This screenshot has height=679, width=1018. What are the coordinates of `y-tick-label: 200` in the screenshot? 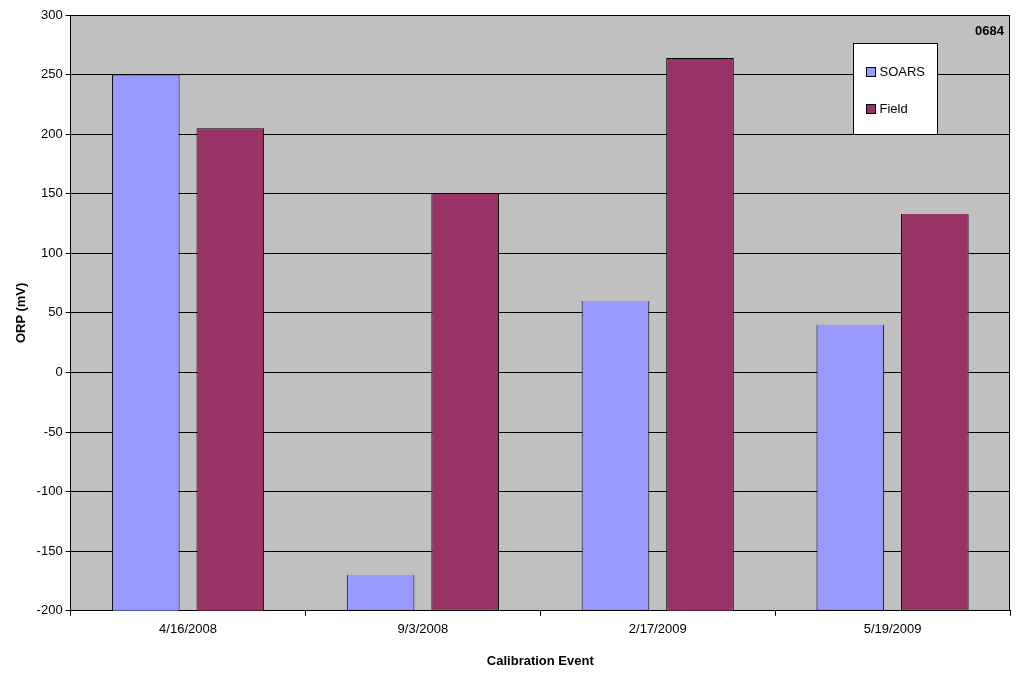 It's located at (51, 133).